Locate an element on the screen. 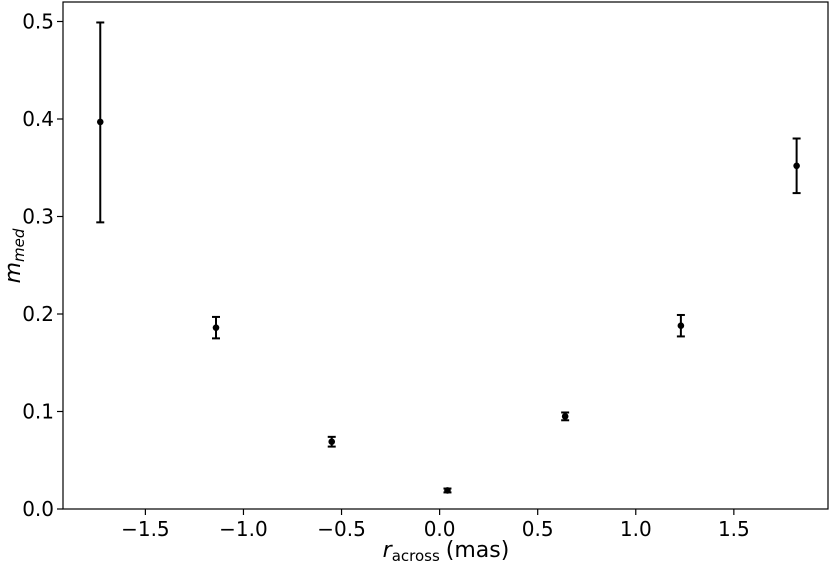 This screenshot has height=563, width=830. x-tick-label: −1.0 is located at coordinates (243, 529).